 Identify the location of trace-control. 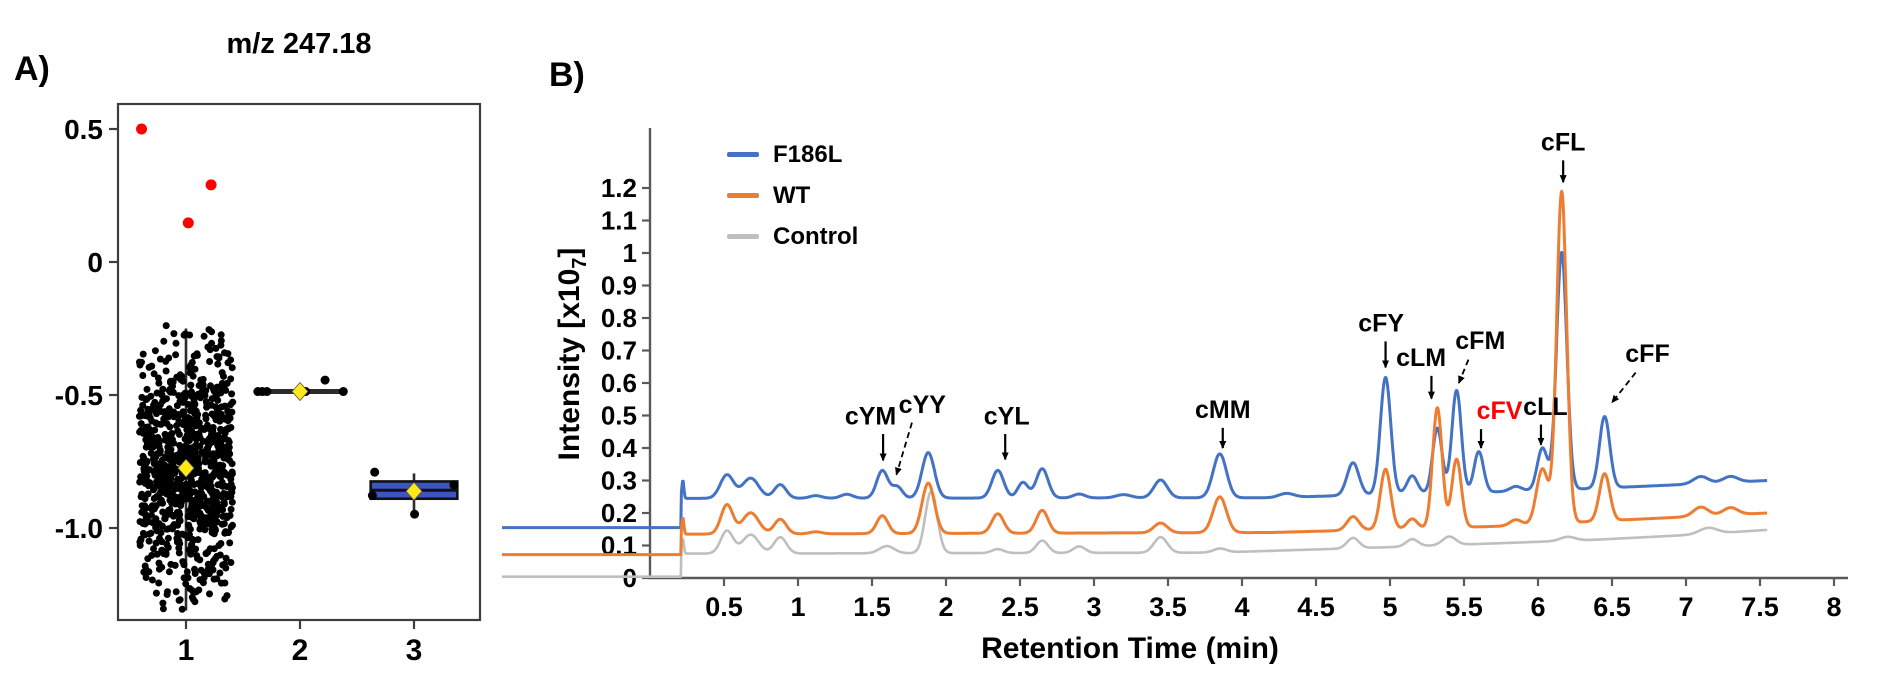
(1134, 534).